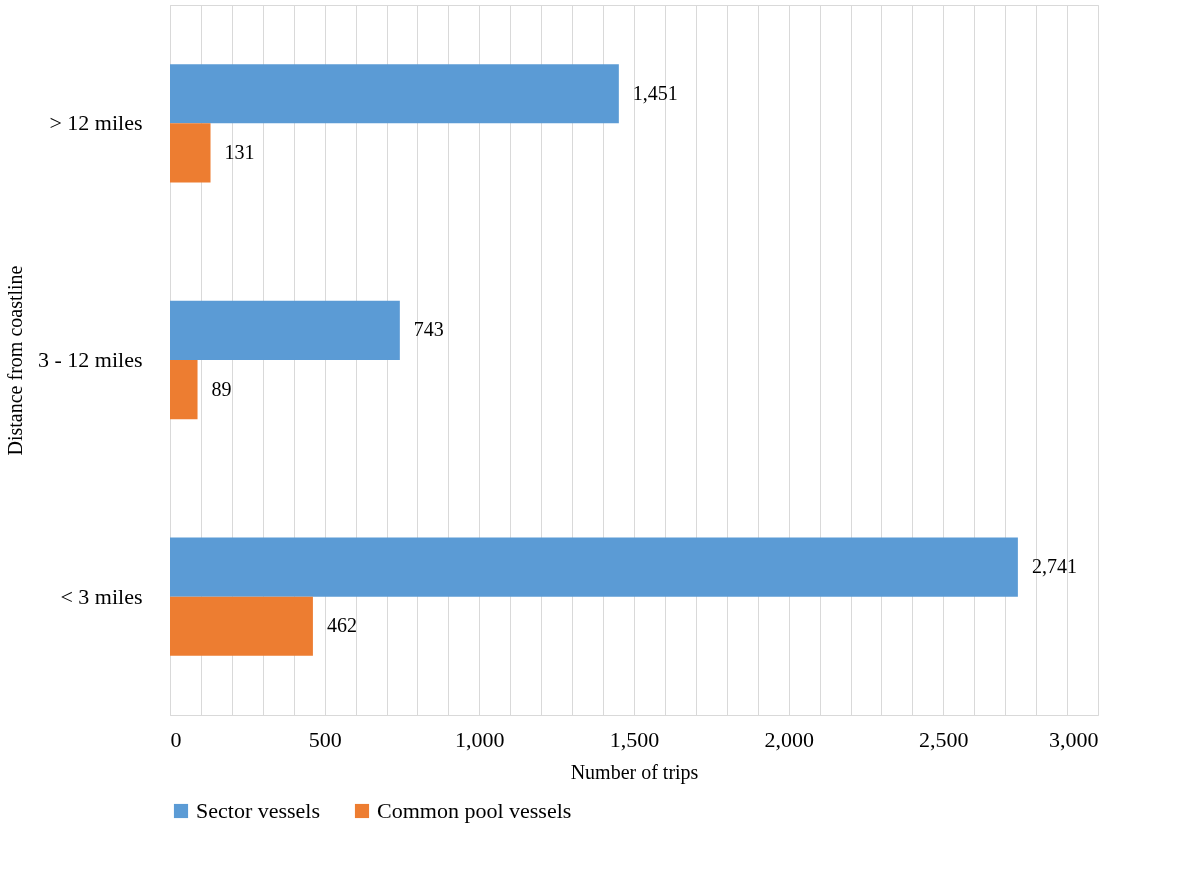 The image size is (1198, 894). What do you see at coordinates (258, 810) in the screenshot?
I see `legend-label: Sector vessels` at bounding box center [258, 810].